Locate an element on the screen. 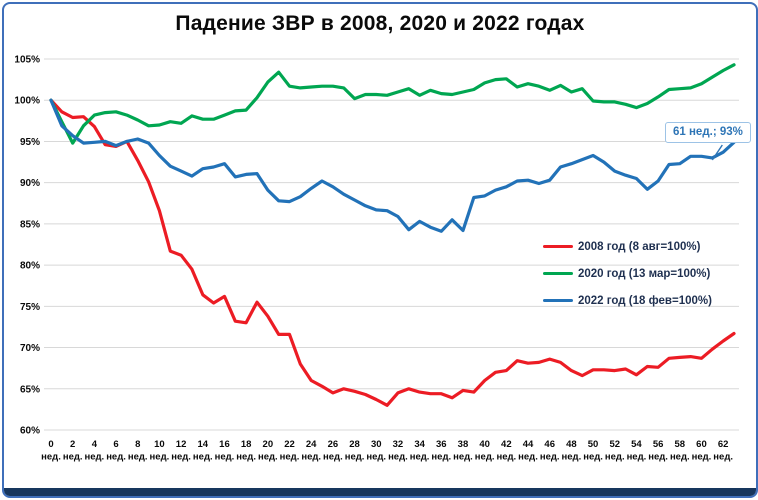  x-tick-label-34: 34 нед. is located at coordinates (420, 451).